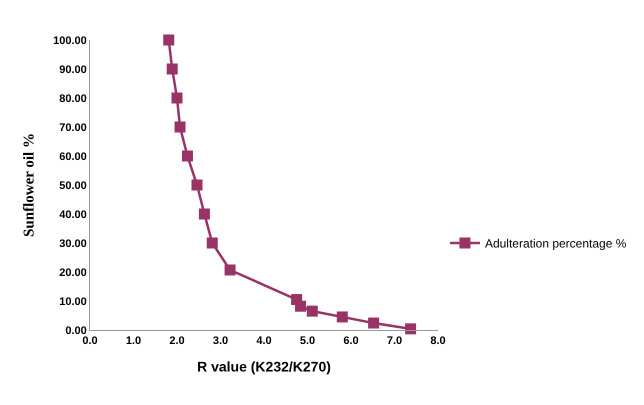 The width and height of the screenshot is (644, 405). I want to click on y-tick-label: 60.00, so click(73, 156).